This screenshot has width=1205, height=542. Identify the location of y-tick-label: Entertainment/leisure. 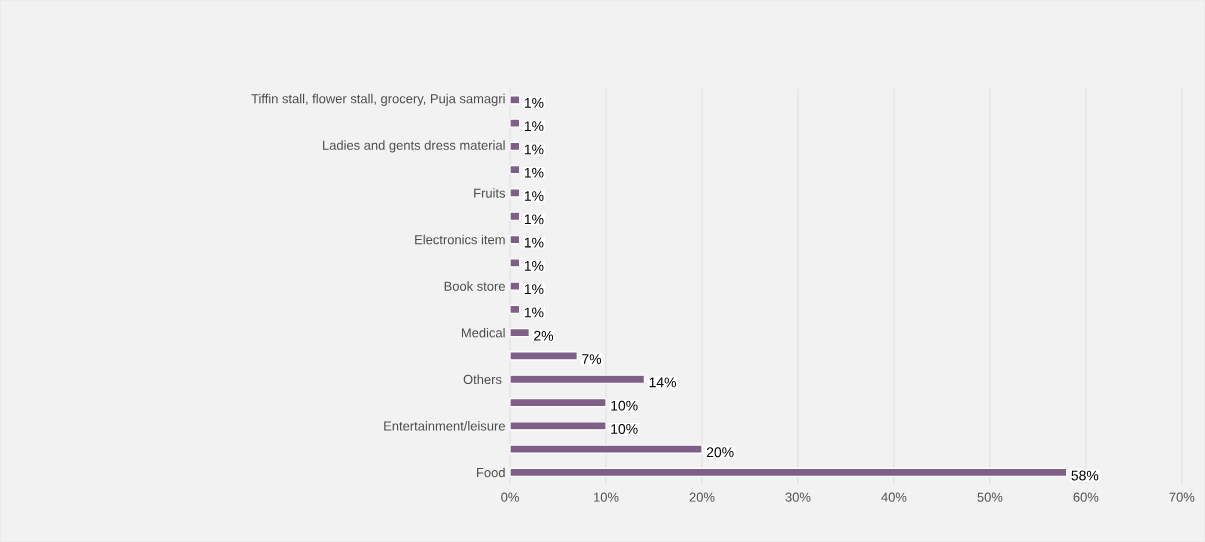
(444, 425).